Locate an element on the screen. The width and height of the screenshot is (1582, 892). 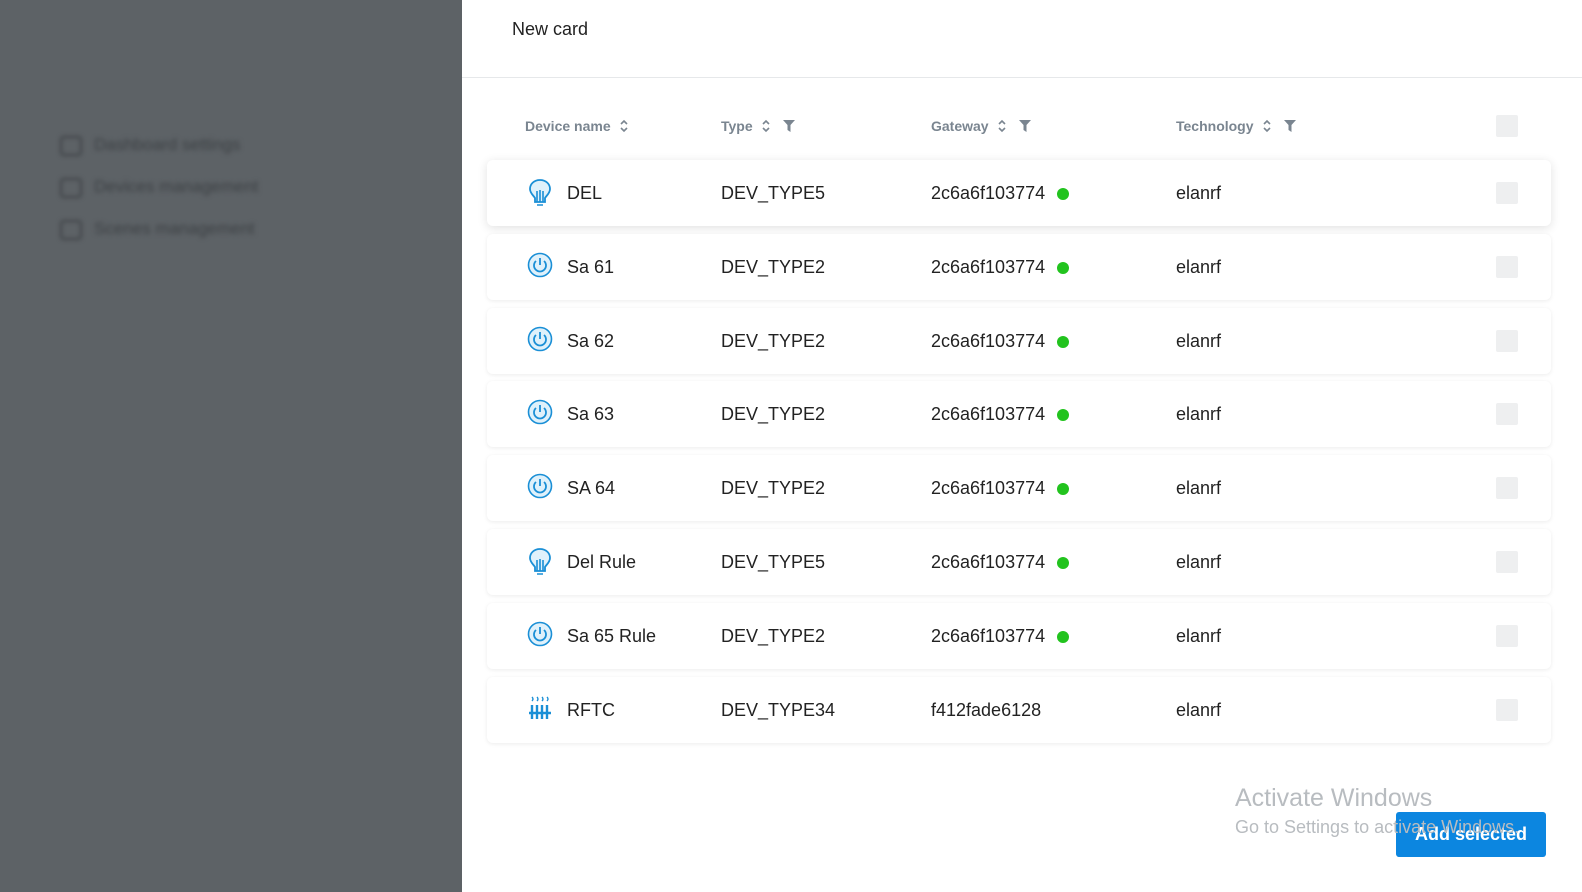
sidebar-item: Devices management is located at coordinates (176, 186).